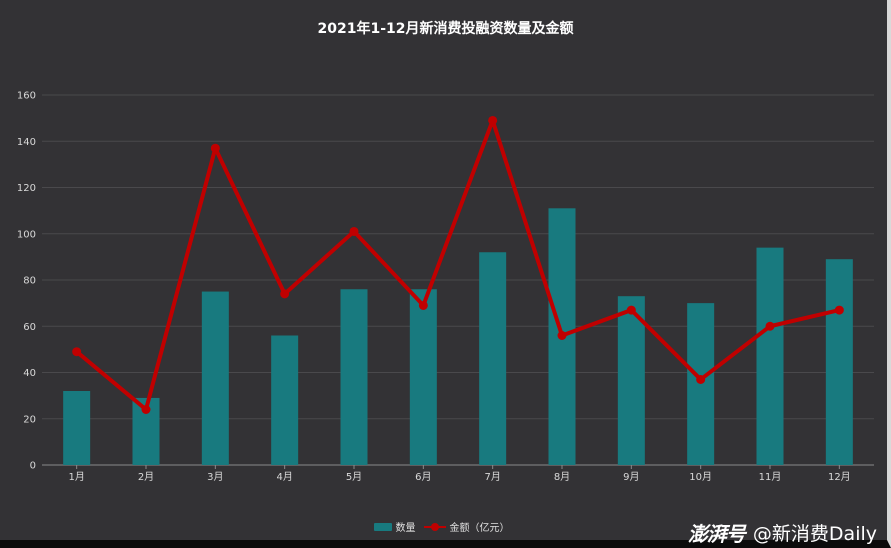 The image size is (891, 548). I want to click on chart-legend: 数量 金额（亿元）, so click(445, 526).